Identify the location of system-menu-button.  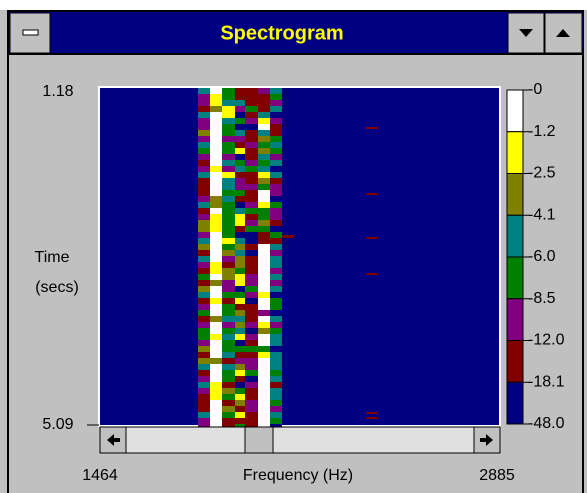
(30, 33).